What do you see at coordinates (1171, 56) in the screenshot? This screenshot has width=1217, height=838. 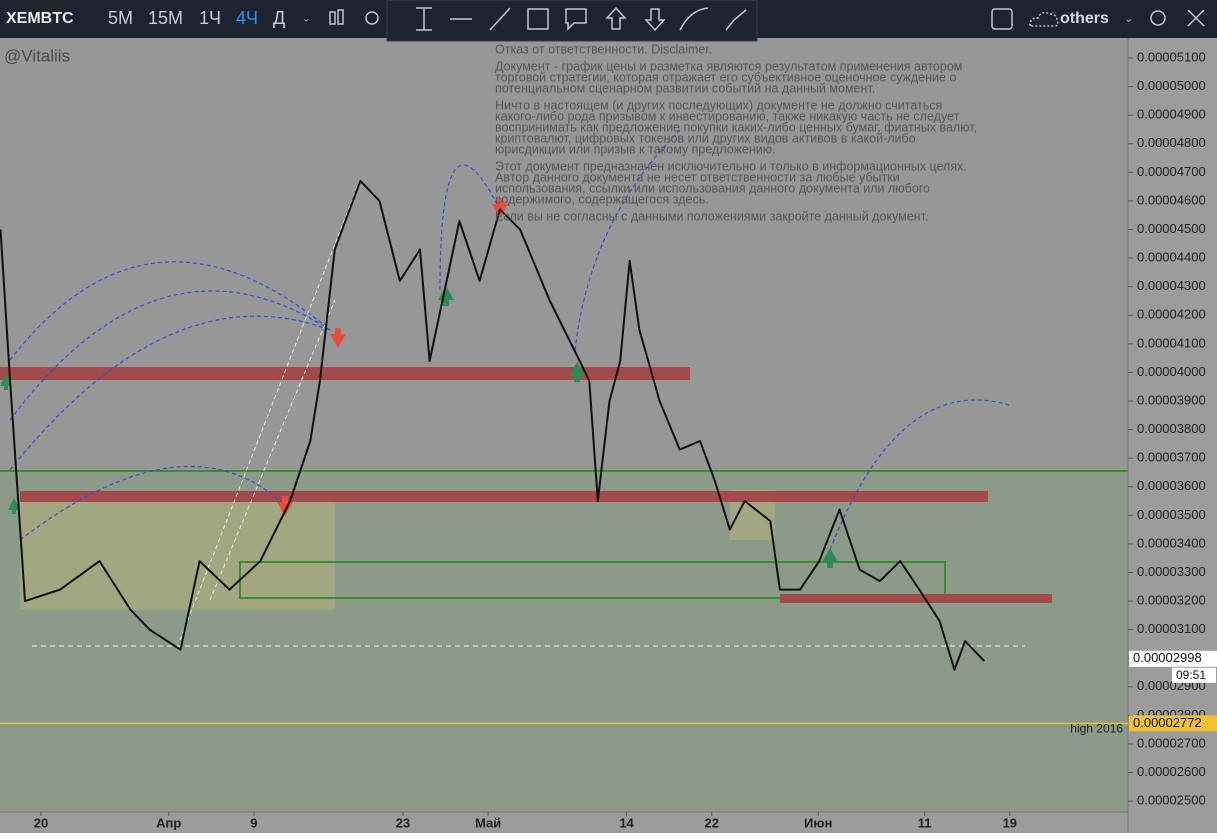 I see `y-tick-label: 0.00005100` at bounding box center [1171, 56].